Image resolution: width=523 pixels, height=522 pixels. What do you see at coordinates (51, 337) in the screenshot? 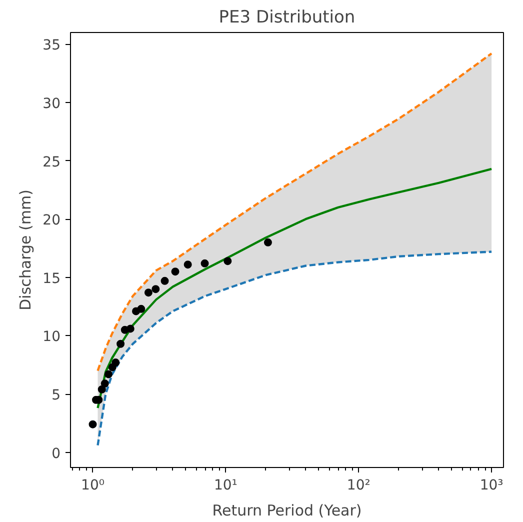
I see `y-tick-label: 10` at bounding box center [51, 337].